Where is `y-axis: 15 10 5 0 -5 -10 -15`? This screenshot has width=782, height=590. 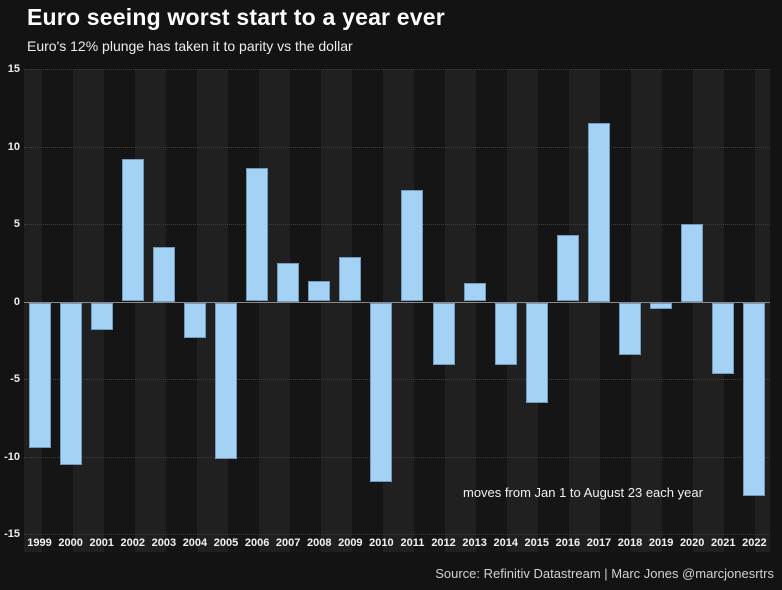
y-axis: 15 10 5 0 -5 -10 -15 is located at coordinates (10, 301).